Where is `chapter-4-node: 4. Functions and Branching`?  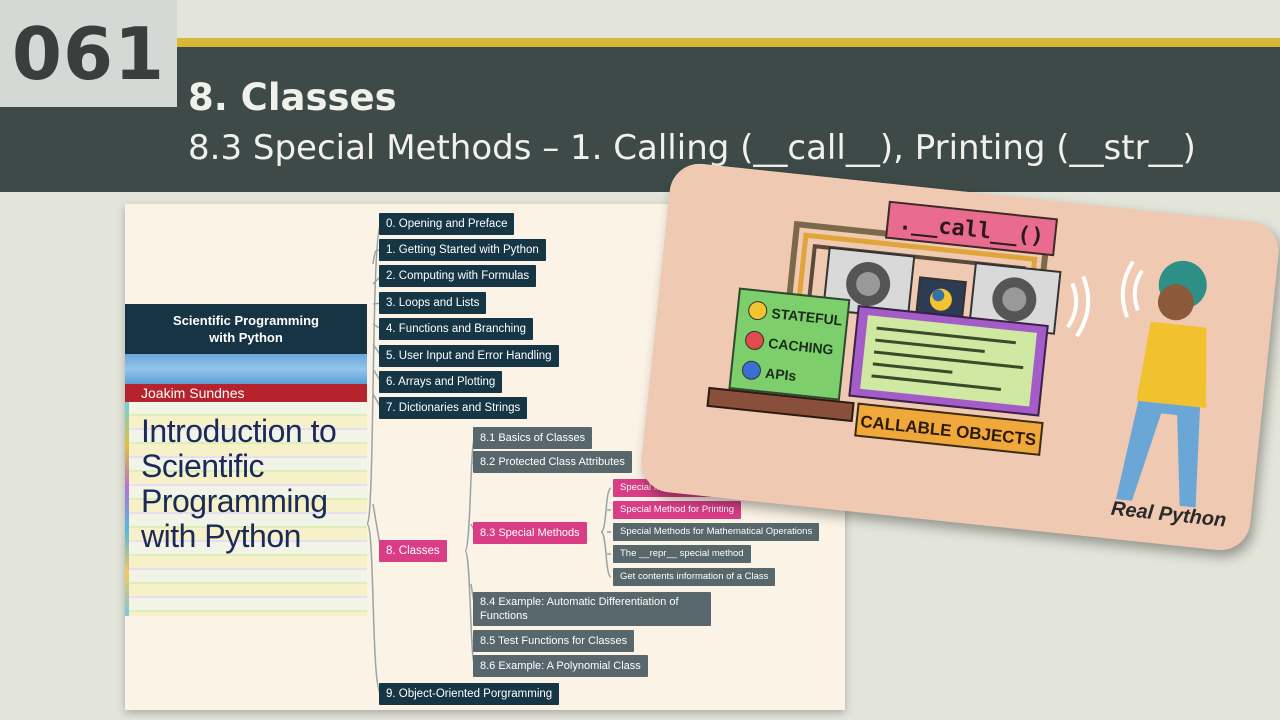
chapter-4-node: 4. Functions and Branching is located at coordinates (456, 329).